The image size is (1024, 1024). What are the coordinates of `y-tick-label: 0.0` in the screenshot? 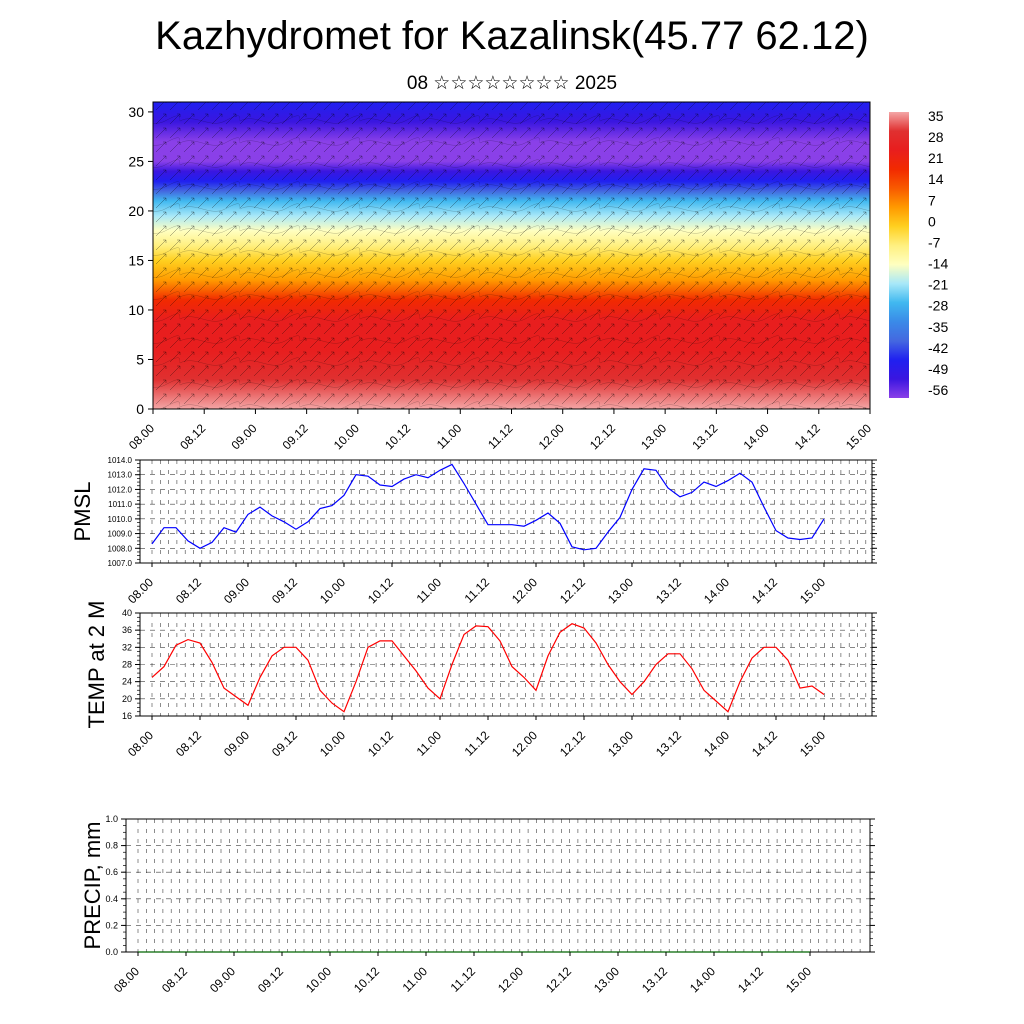 It's located at (111, 952).